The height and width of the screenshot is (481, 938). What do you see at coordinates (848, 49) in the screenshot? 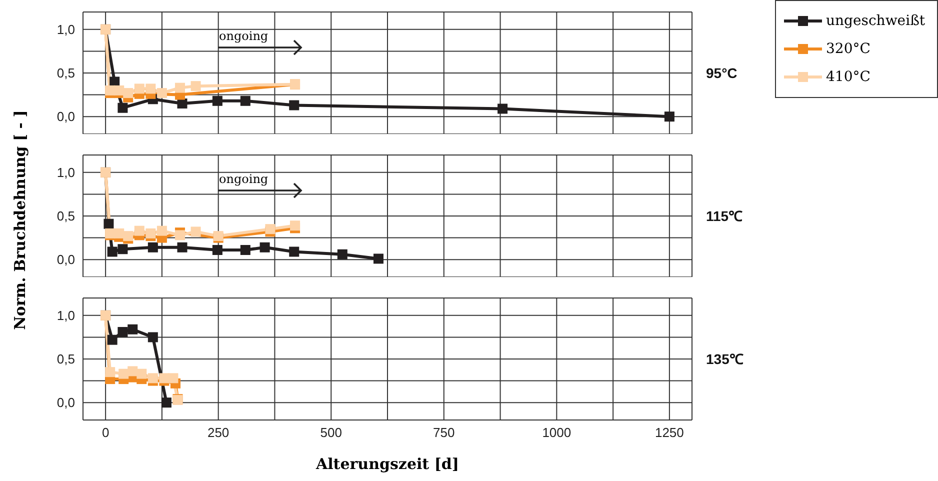
I see `legend-label: 320°C` at bounding box center [848, 49].